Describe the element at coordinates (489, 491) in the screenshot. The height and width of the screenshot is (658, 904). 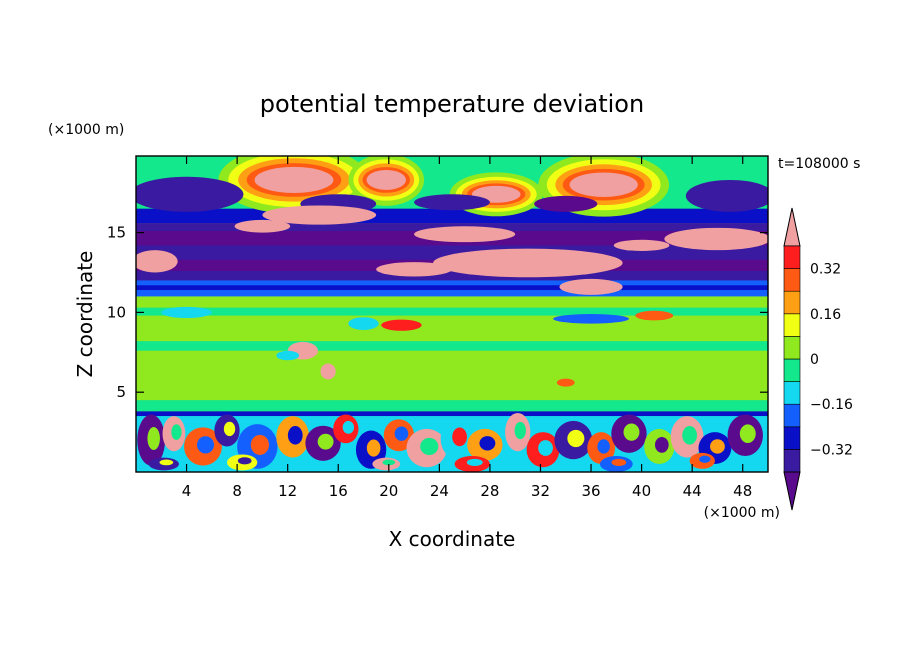
I see `x-tick-label: 28` at that location.